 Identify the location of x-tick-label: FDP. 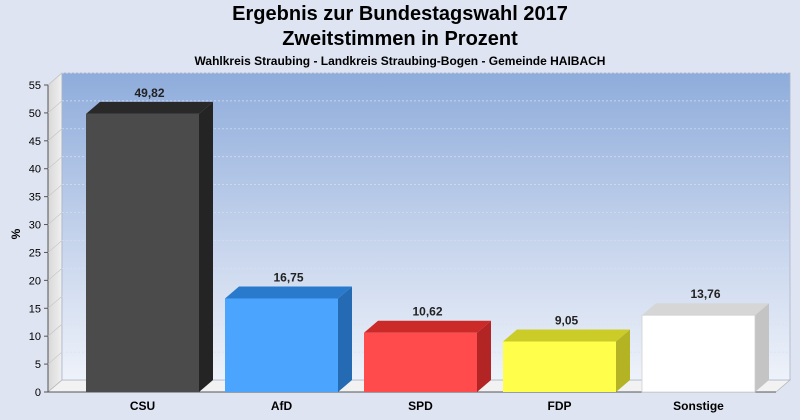
(560, 406).